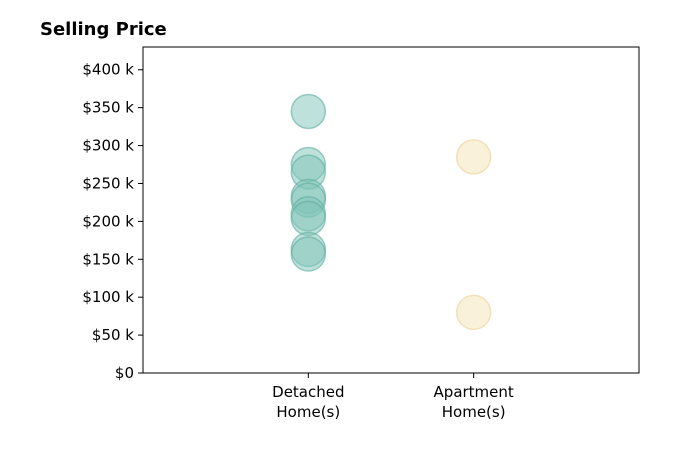 This screenshot has height=462, width=679. I want to click on y-tick-label: $150 k, so click(108, 259).